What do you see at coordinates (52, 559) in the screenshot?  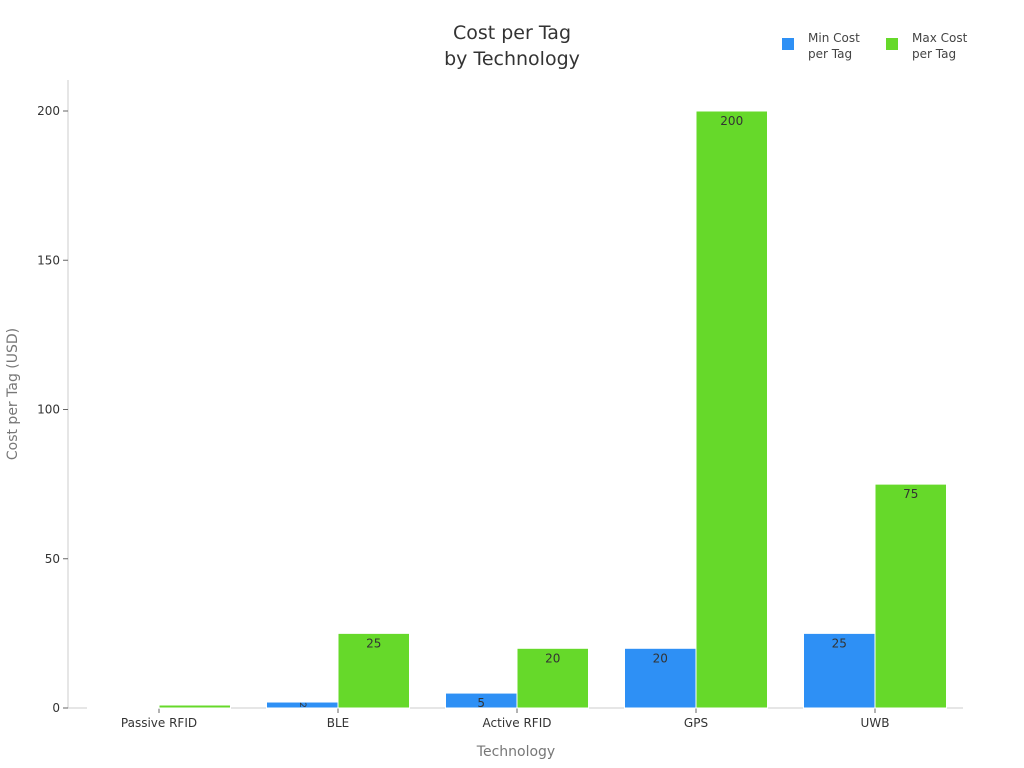 I see `y-tick-label: 50` at bounding box center [52, 559].